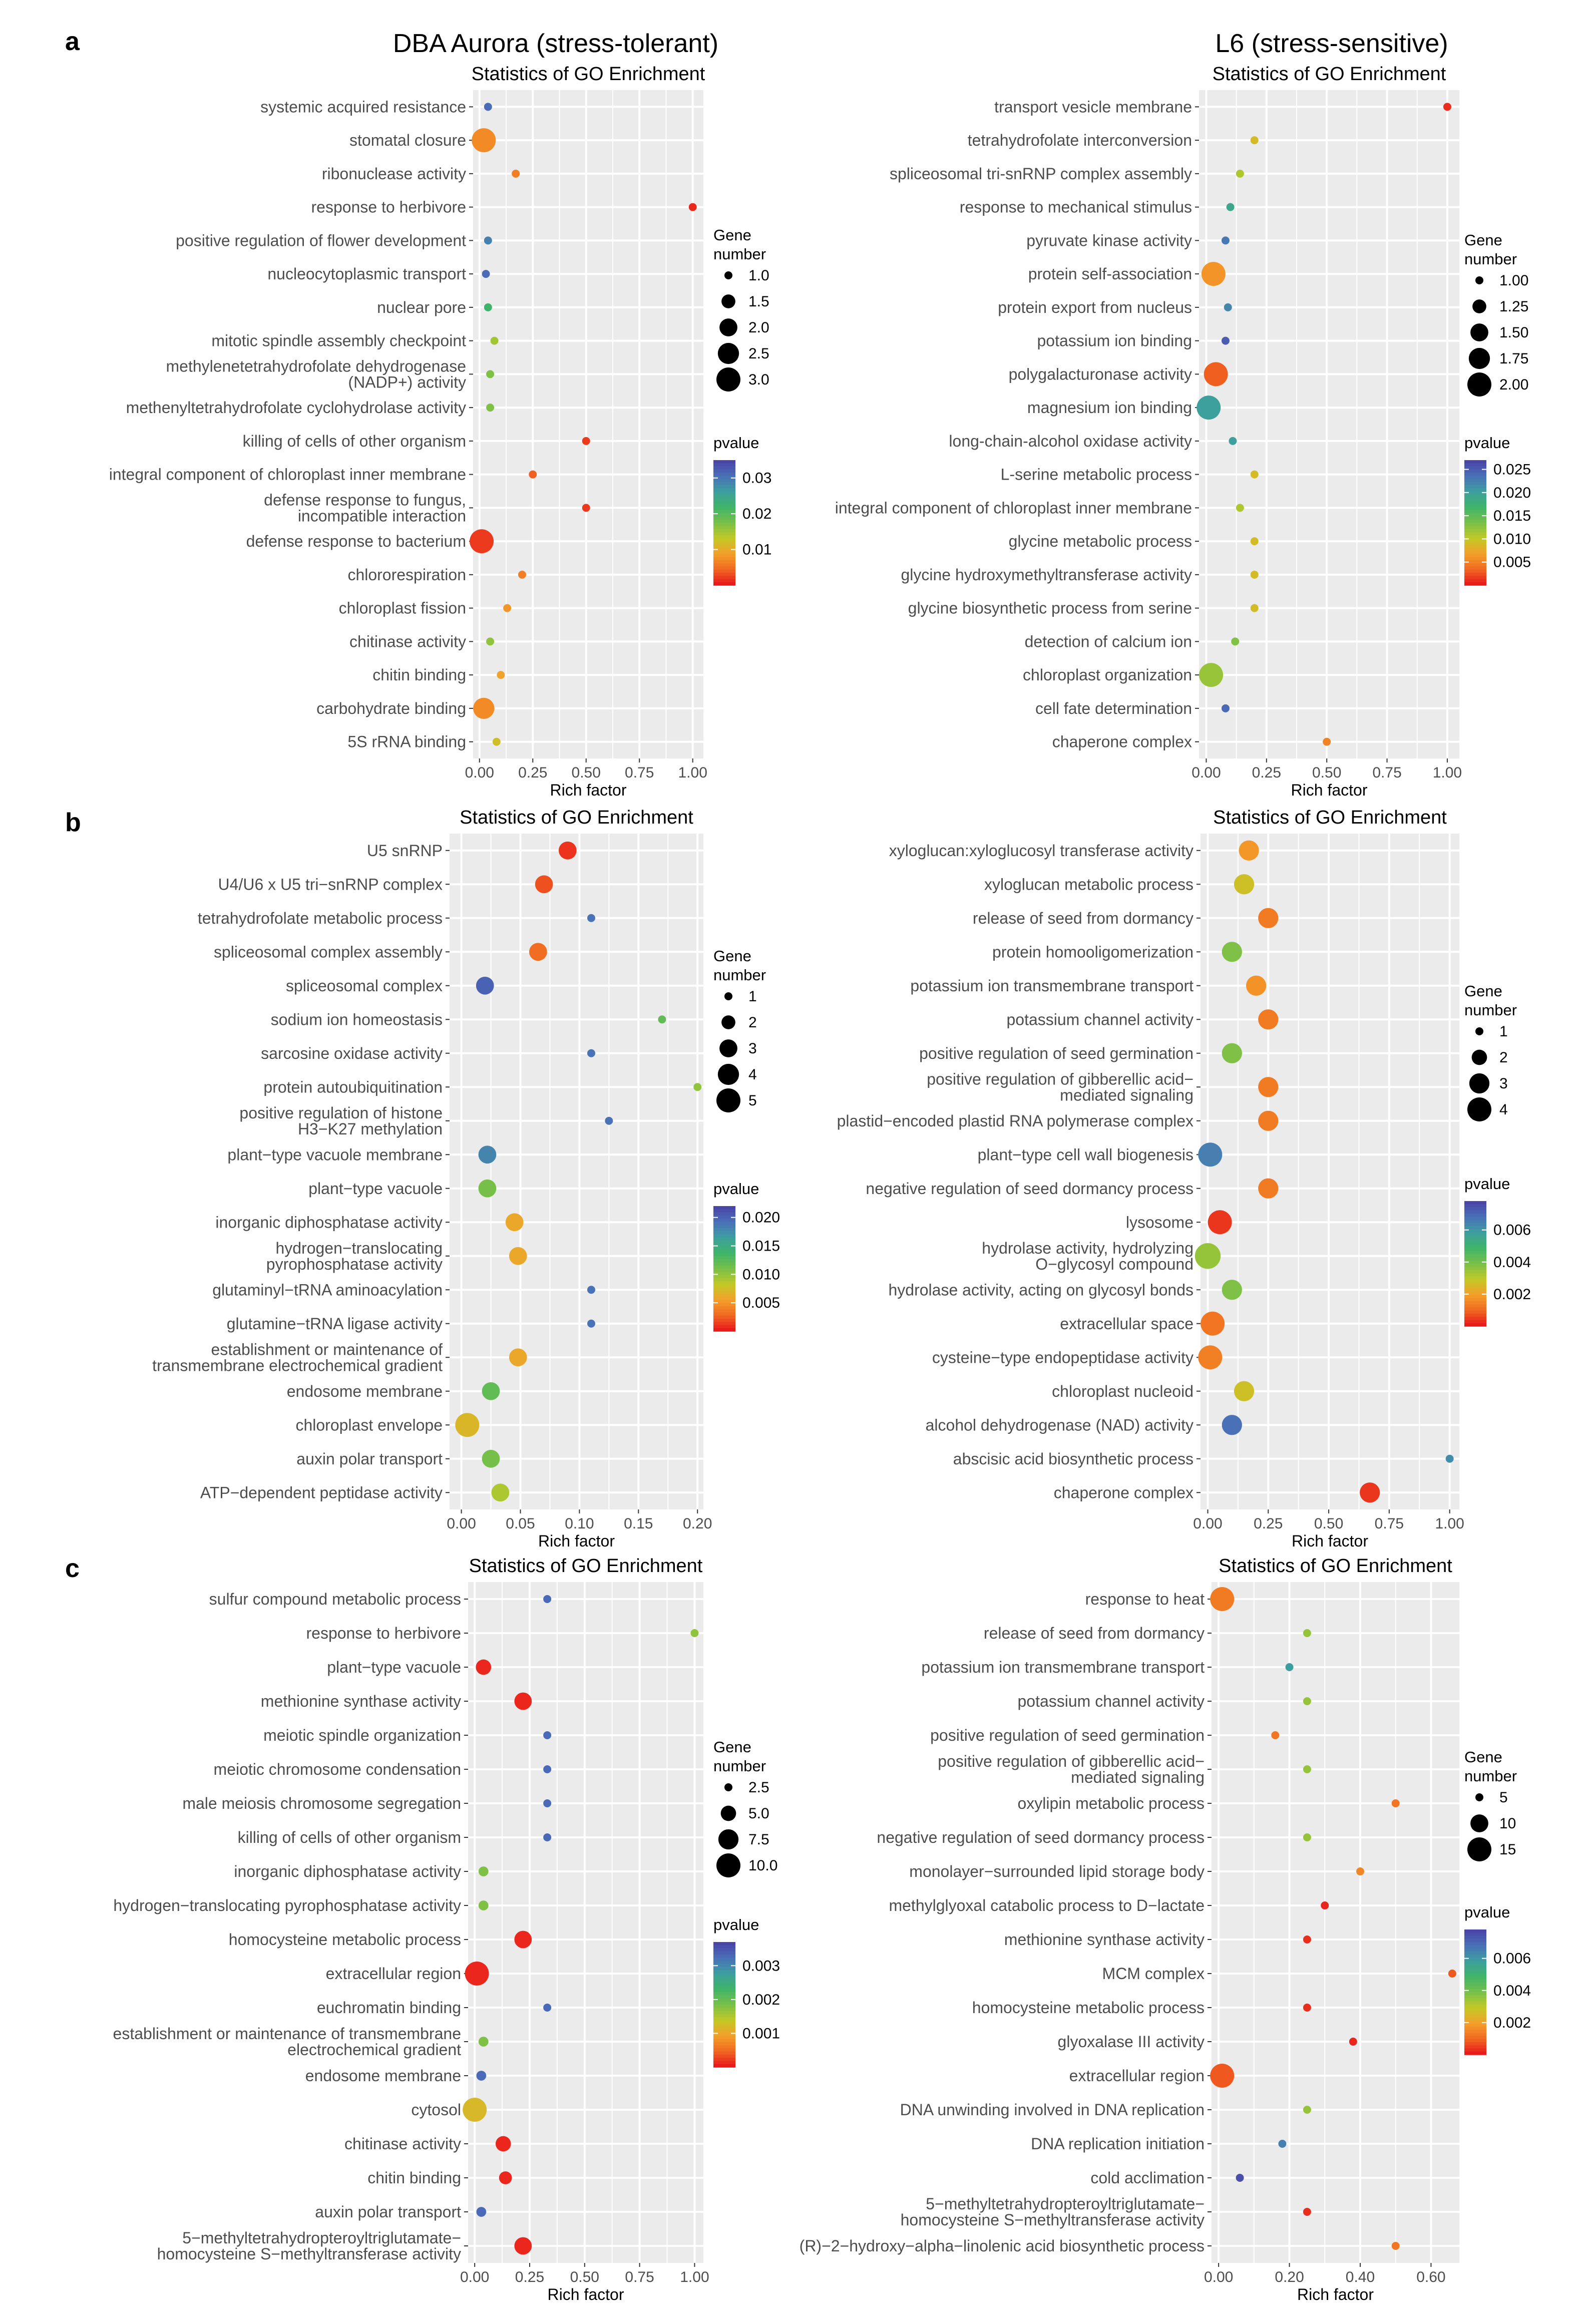 The height and width of the screenshot is (2324, 1587). I want to click on term-label: chaperone complex, so click(1124, 1492).